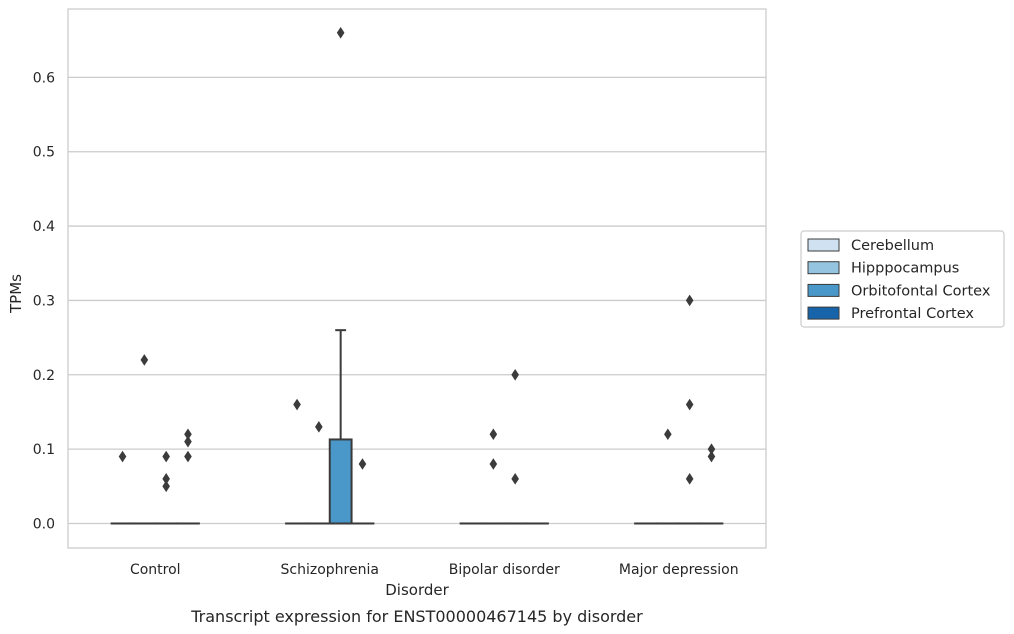  Describe the element at coordinates (155, 570) in the screenshot. I see `x-tick-label: Control` at that location.